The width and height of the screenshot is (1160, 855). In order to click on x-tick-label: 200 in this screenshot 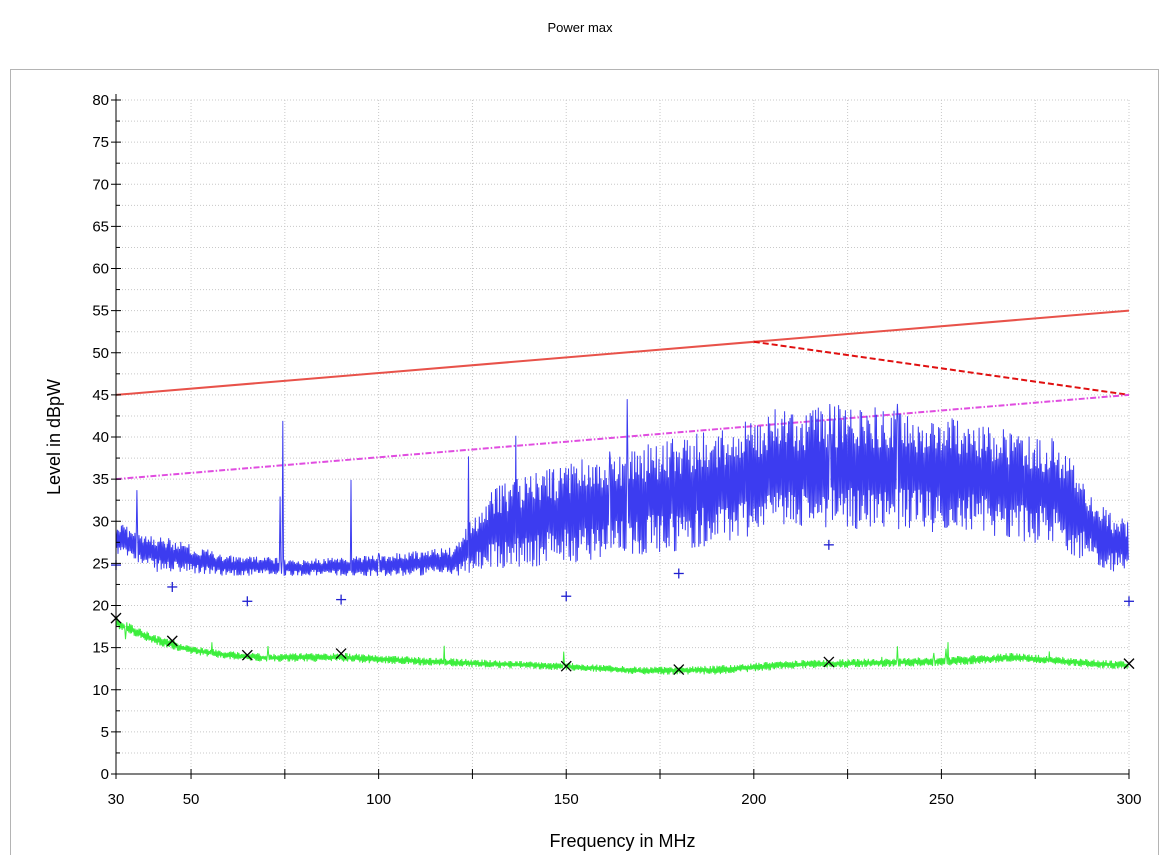, I will do `click(753, 799)`.